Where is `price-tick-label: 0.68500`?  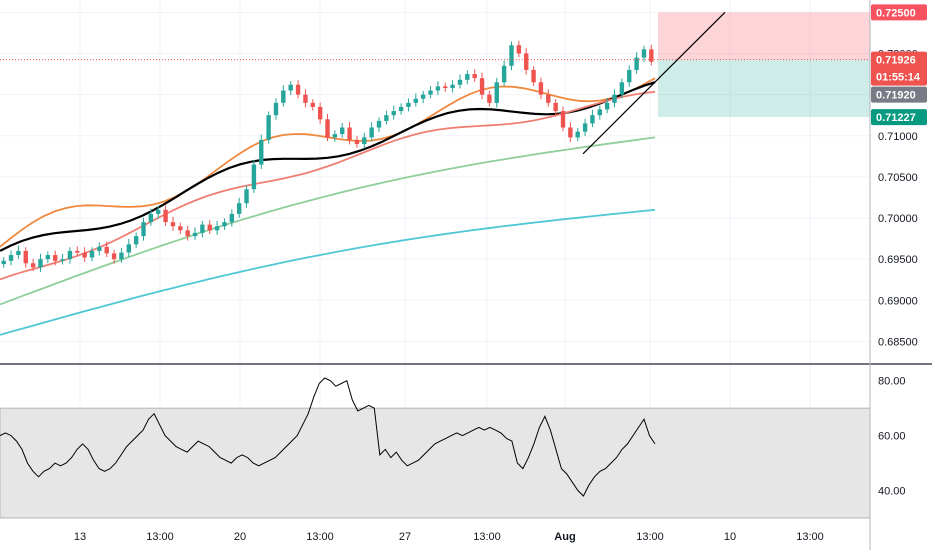
price-tick-label: 0.68500 is located at coordinates (898, 342).